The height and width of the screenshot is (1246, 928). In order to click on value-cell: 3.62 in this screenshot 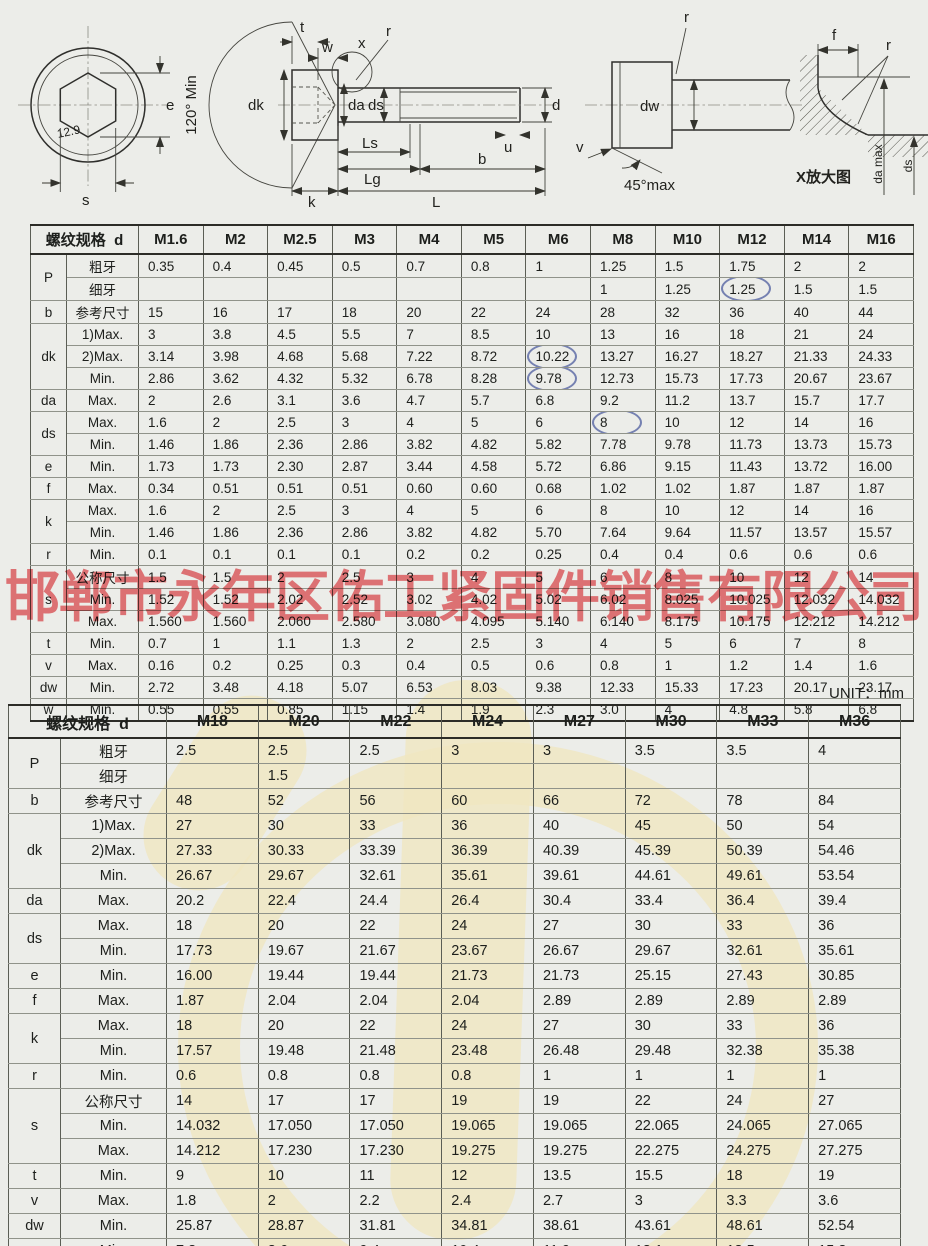, I will do `click(235, 378)`.